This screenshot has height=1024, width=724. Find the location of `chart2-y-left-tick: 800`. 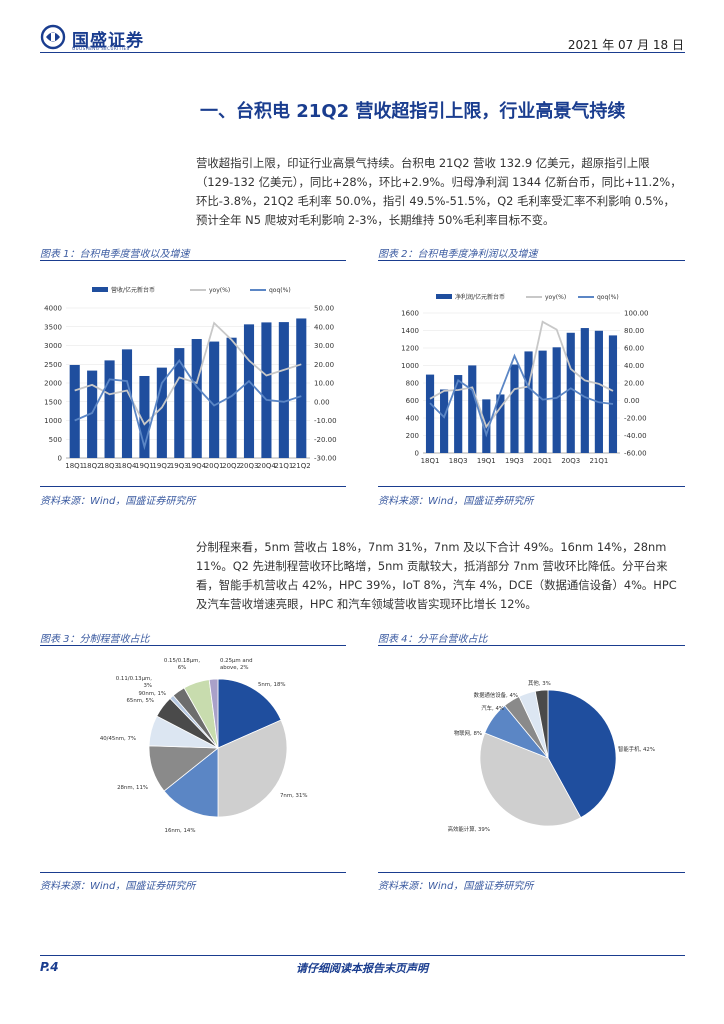

chart2-y-left-tick: 800 is located at coordinates (412, 384).